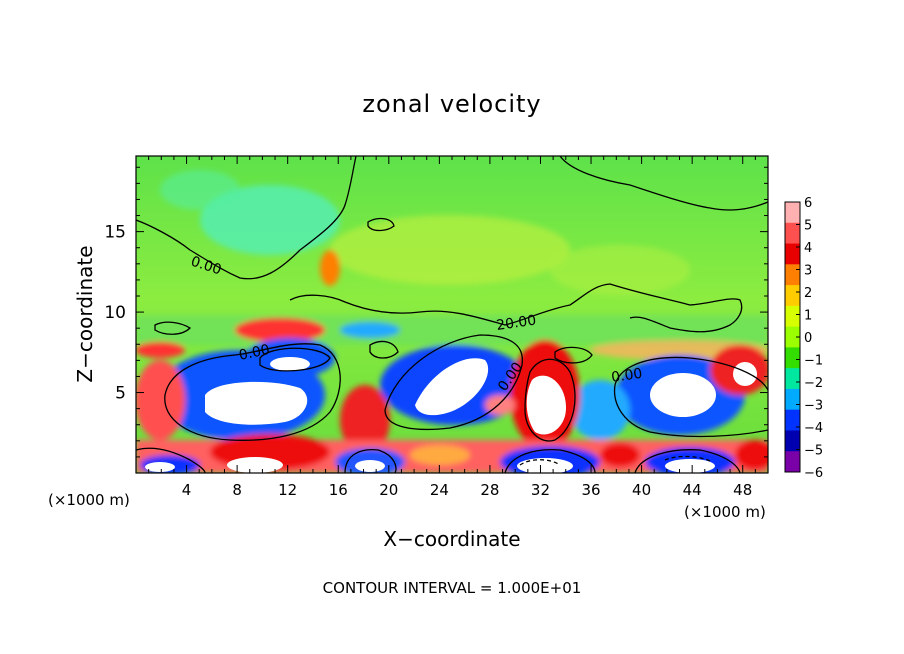  I want to click on contour-interval-note: CONTOUR INTERVAL = 1.000E+01, so click(452, 588).